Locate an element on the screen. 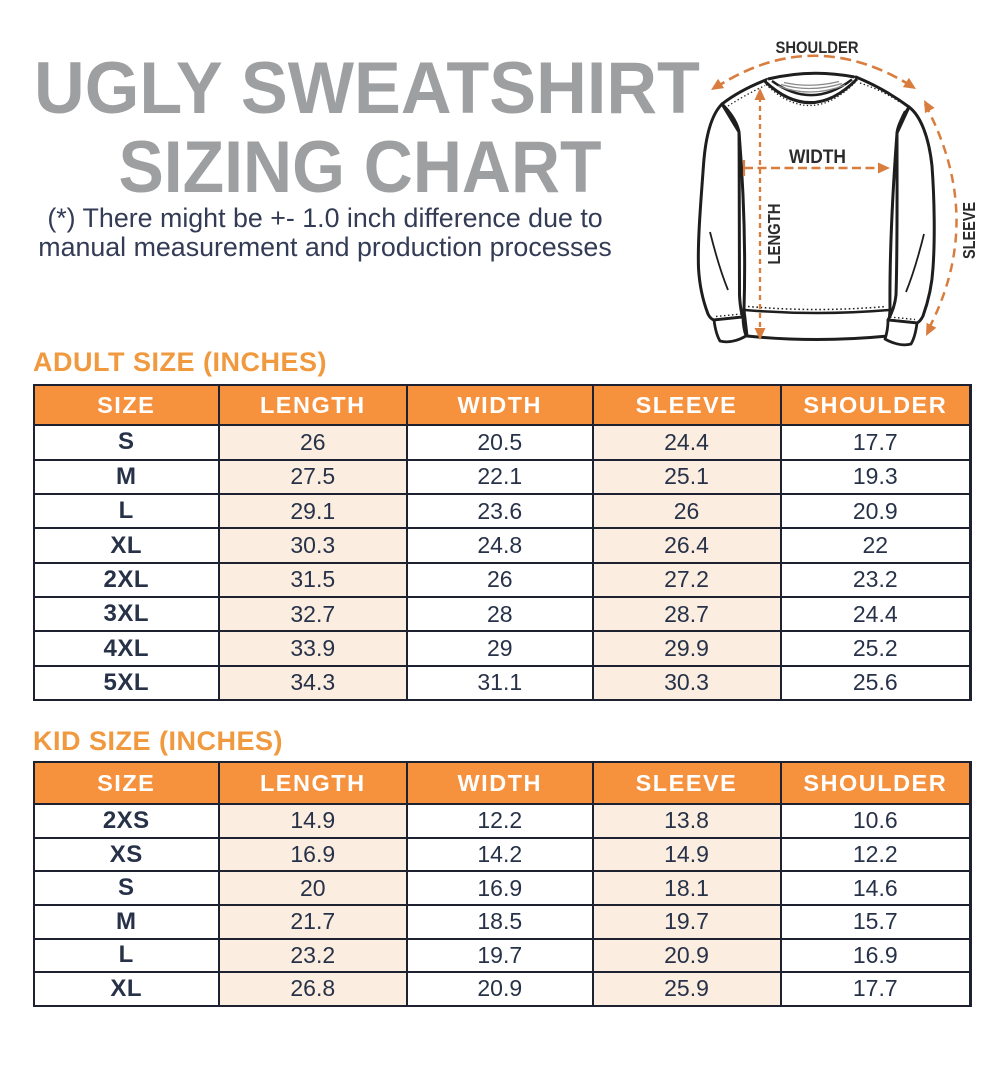 The image size is (1000, 1083). svg-text: WIDTH is located at coordinates (817, 157).